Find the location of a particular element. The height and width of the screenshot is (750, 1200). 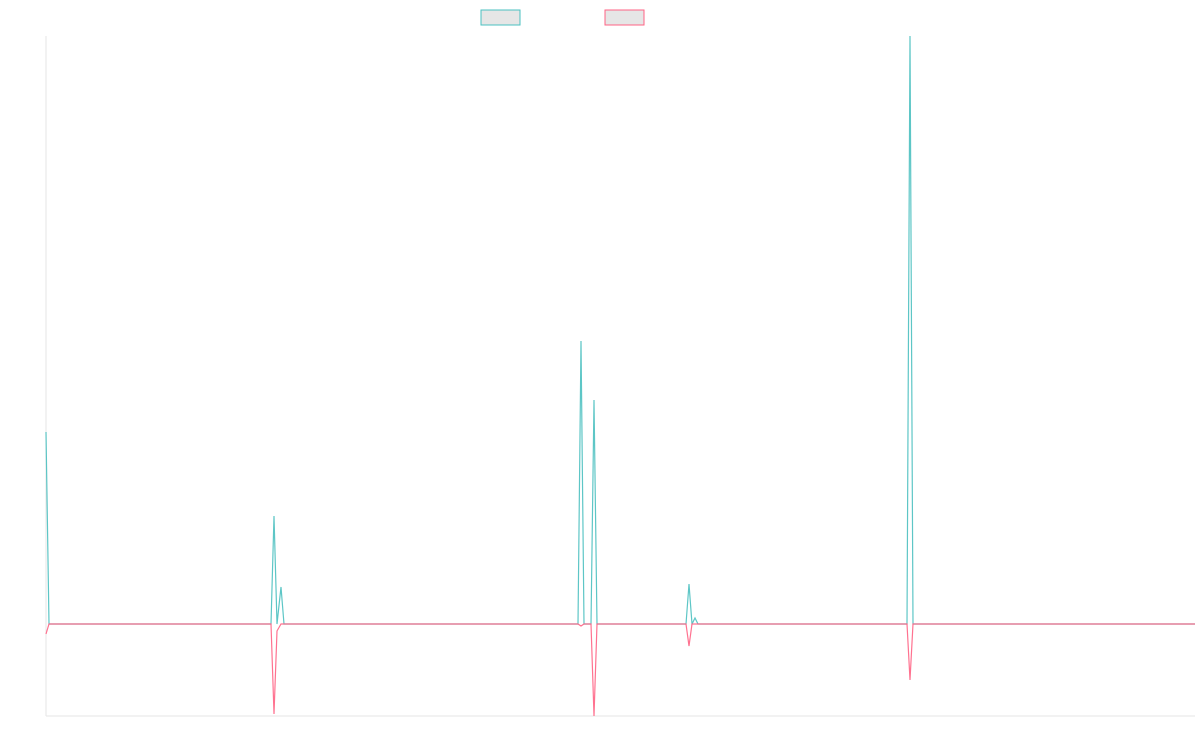

series-line is located at coordinates (620, 670).